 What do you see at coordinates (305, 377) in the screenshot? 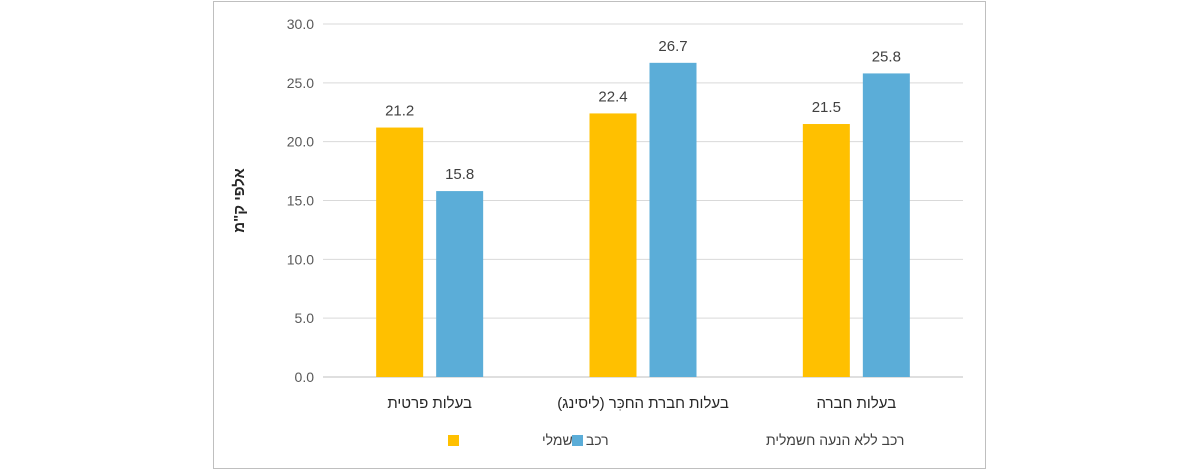
I see `y-tick-label: 0.0` at bounding box center [305, 377].